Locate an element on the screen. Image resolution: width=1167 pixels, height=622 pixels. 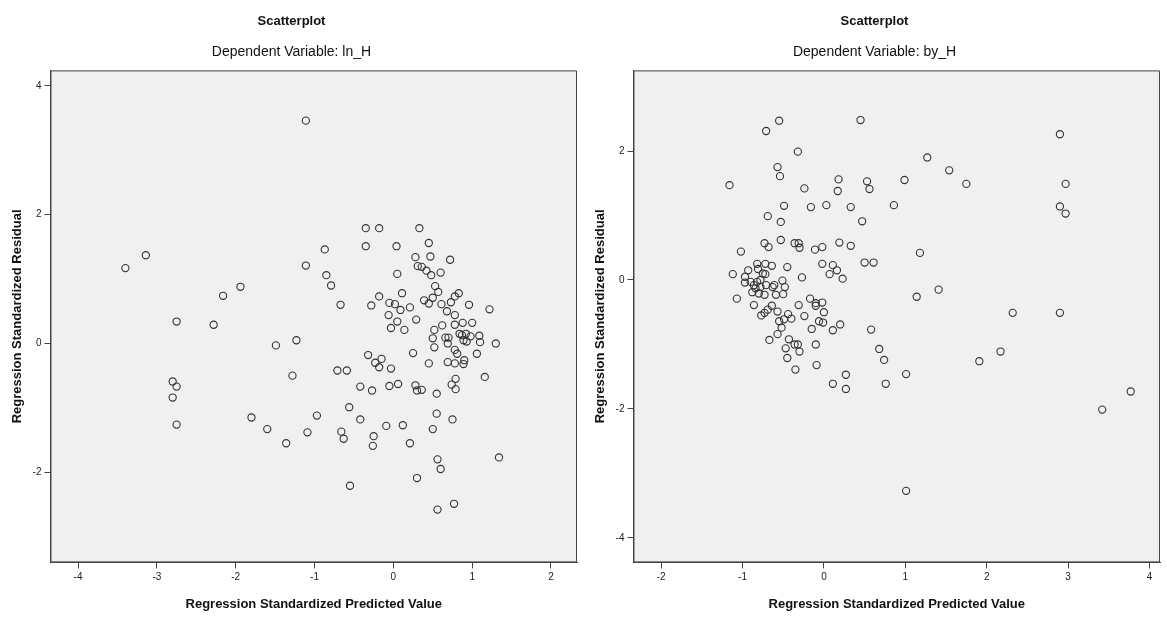
chart-subtitle: Dependent Variable: ln_H is located at coordinates (291, 50).